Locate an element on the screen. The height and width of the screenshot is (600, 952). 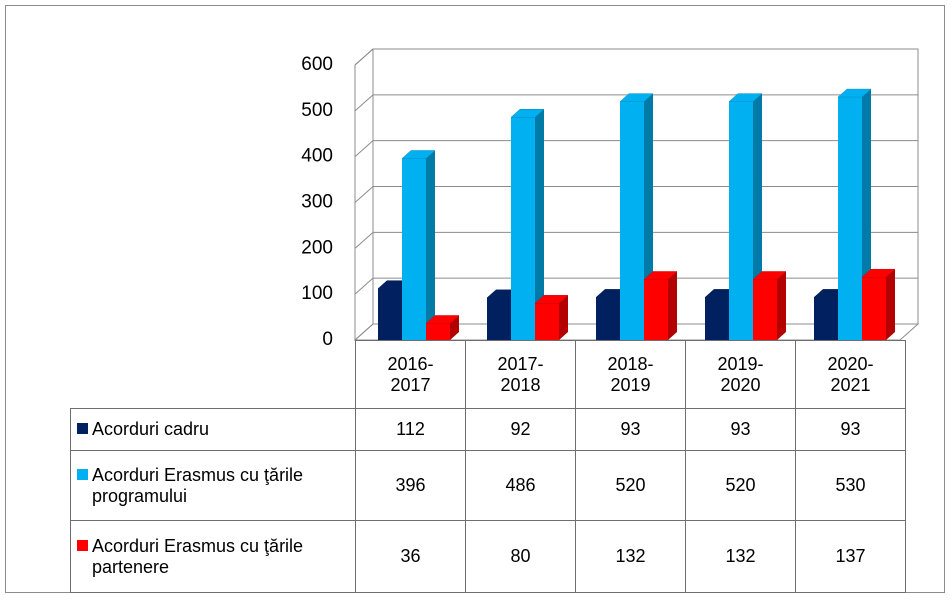
category-cell: 2016-2017 is located at coordinates (410, 374).